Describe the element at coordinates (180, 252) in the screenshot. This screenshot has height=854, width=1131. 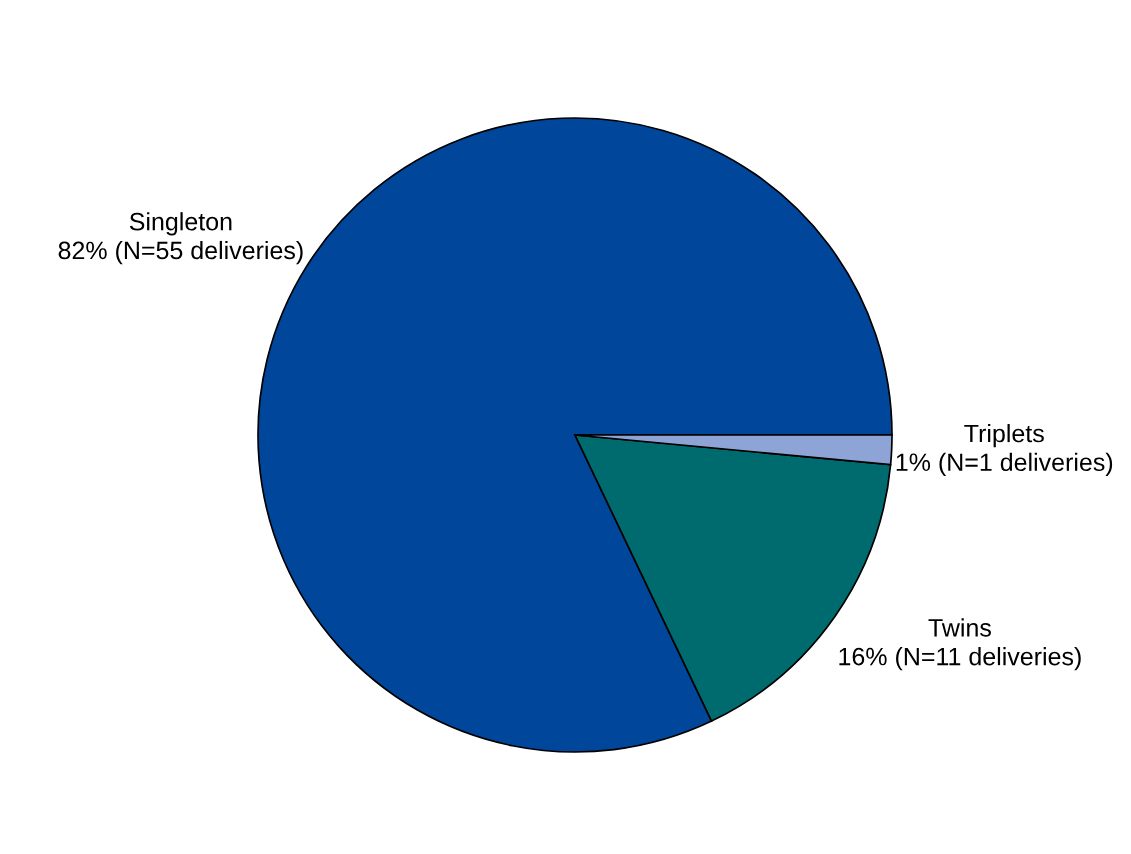
I see `data-label: 82% (N=55 deliveries)` at that location.